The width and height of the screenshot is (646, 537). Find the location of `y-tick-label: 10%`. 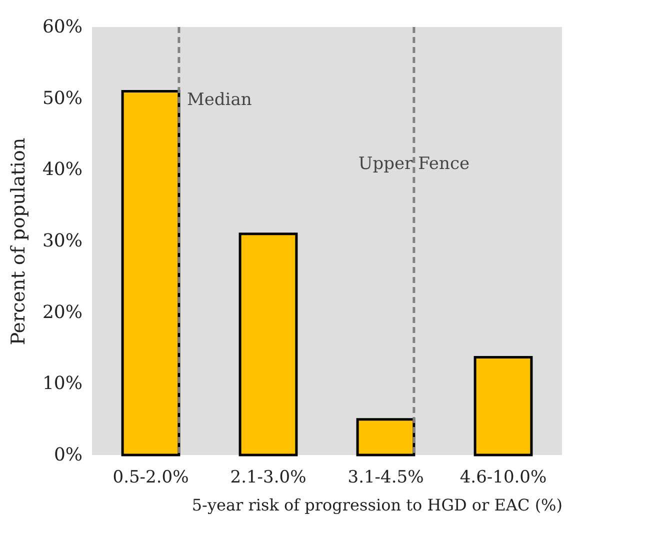

y-tick-label: 10% is located at coordinates (62, 383).